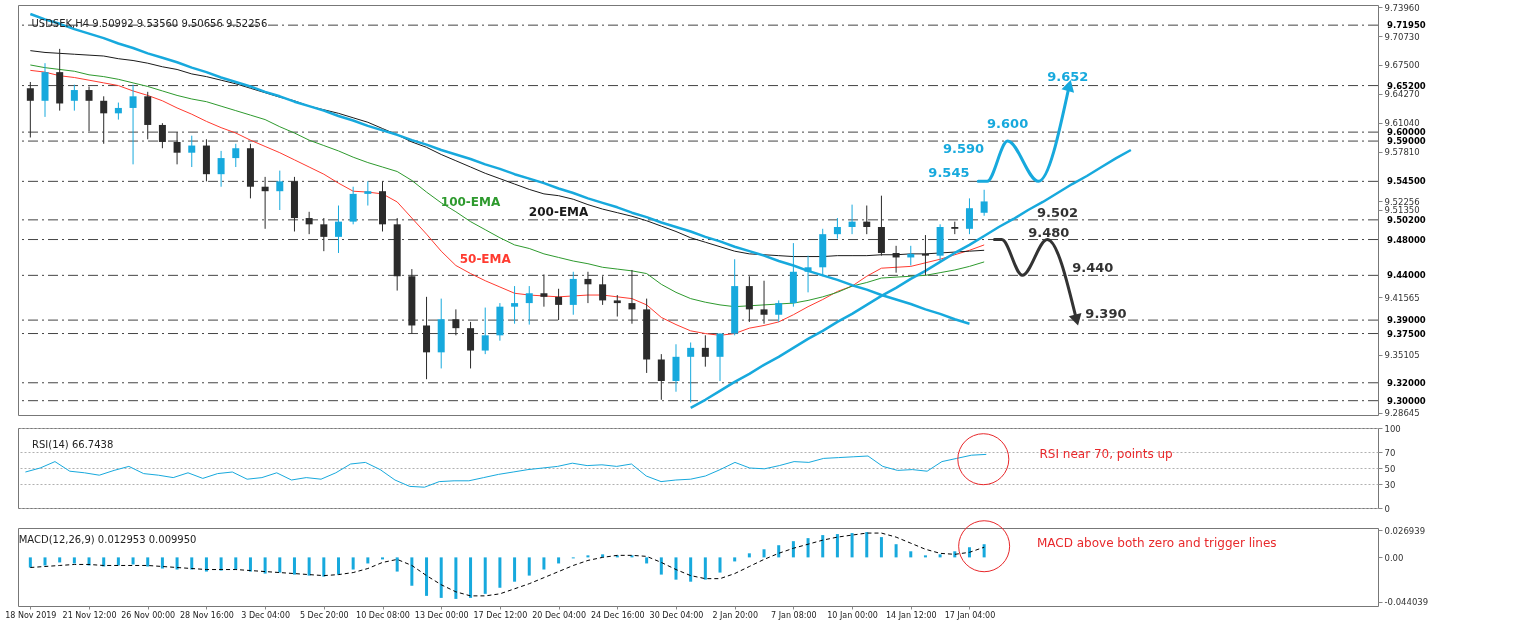  What do you see at coordinates (1049, 232) in the screenshot?
I see `annotation: 9.480` at bounding box center [1049, 232].